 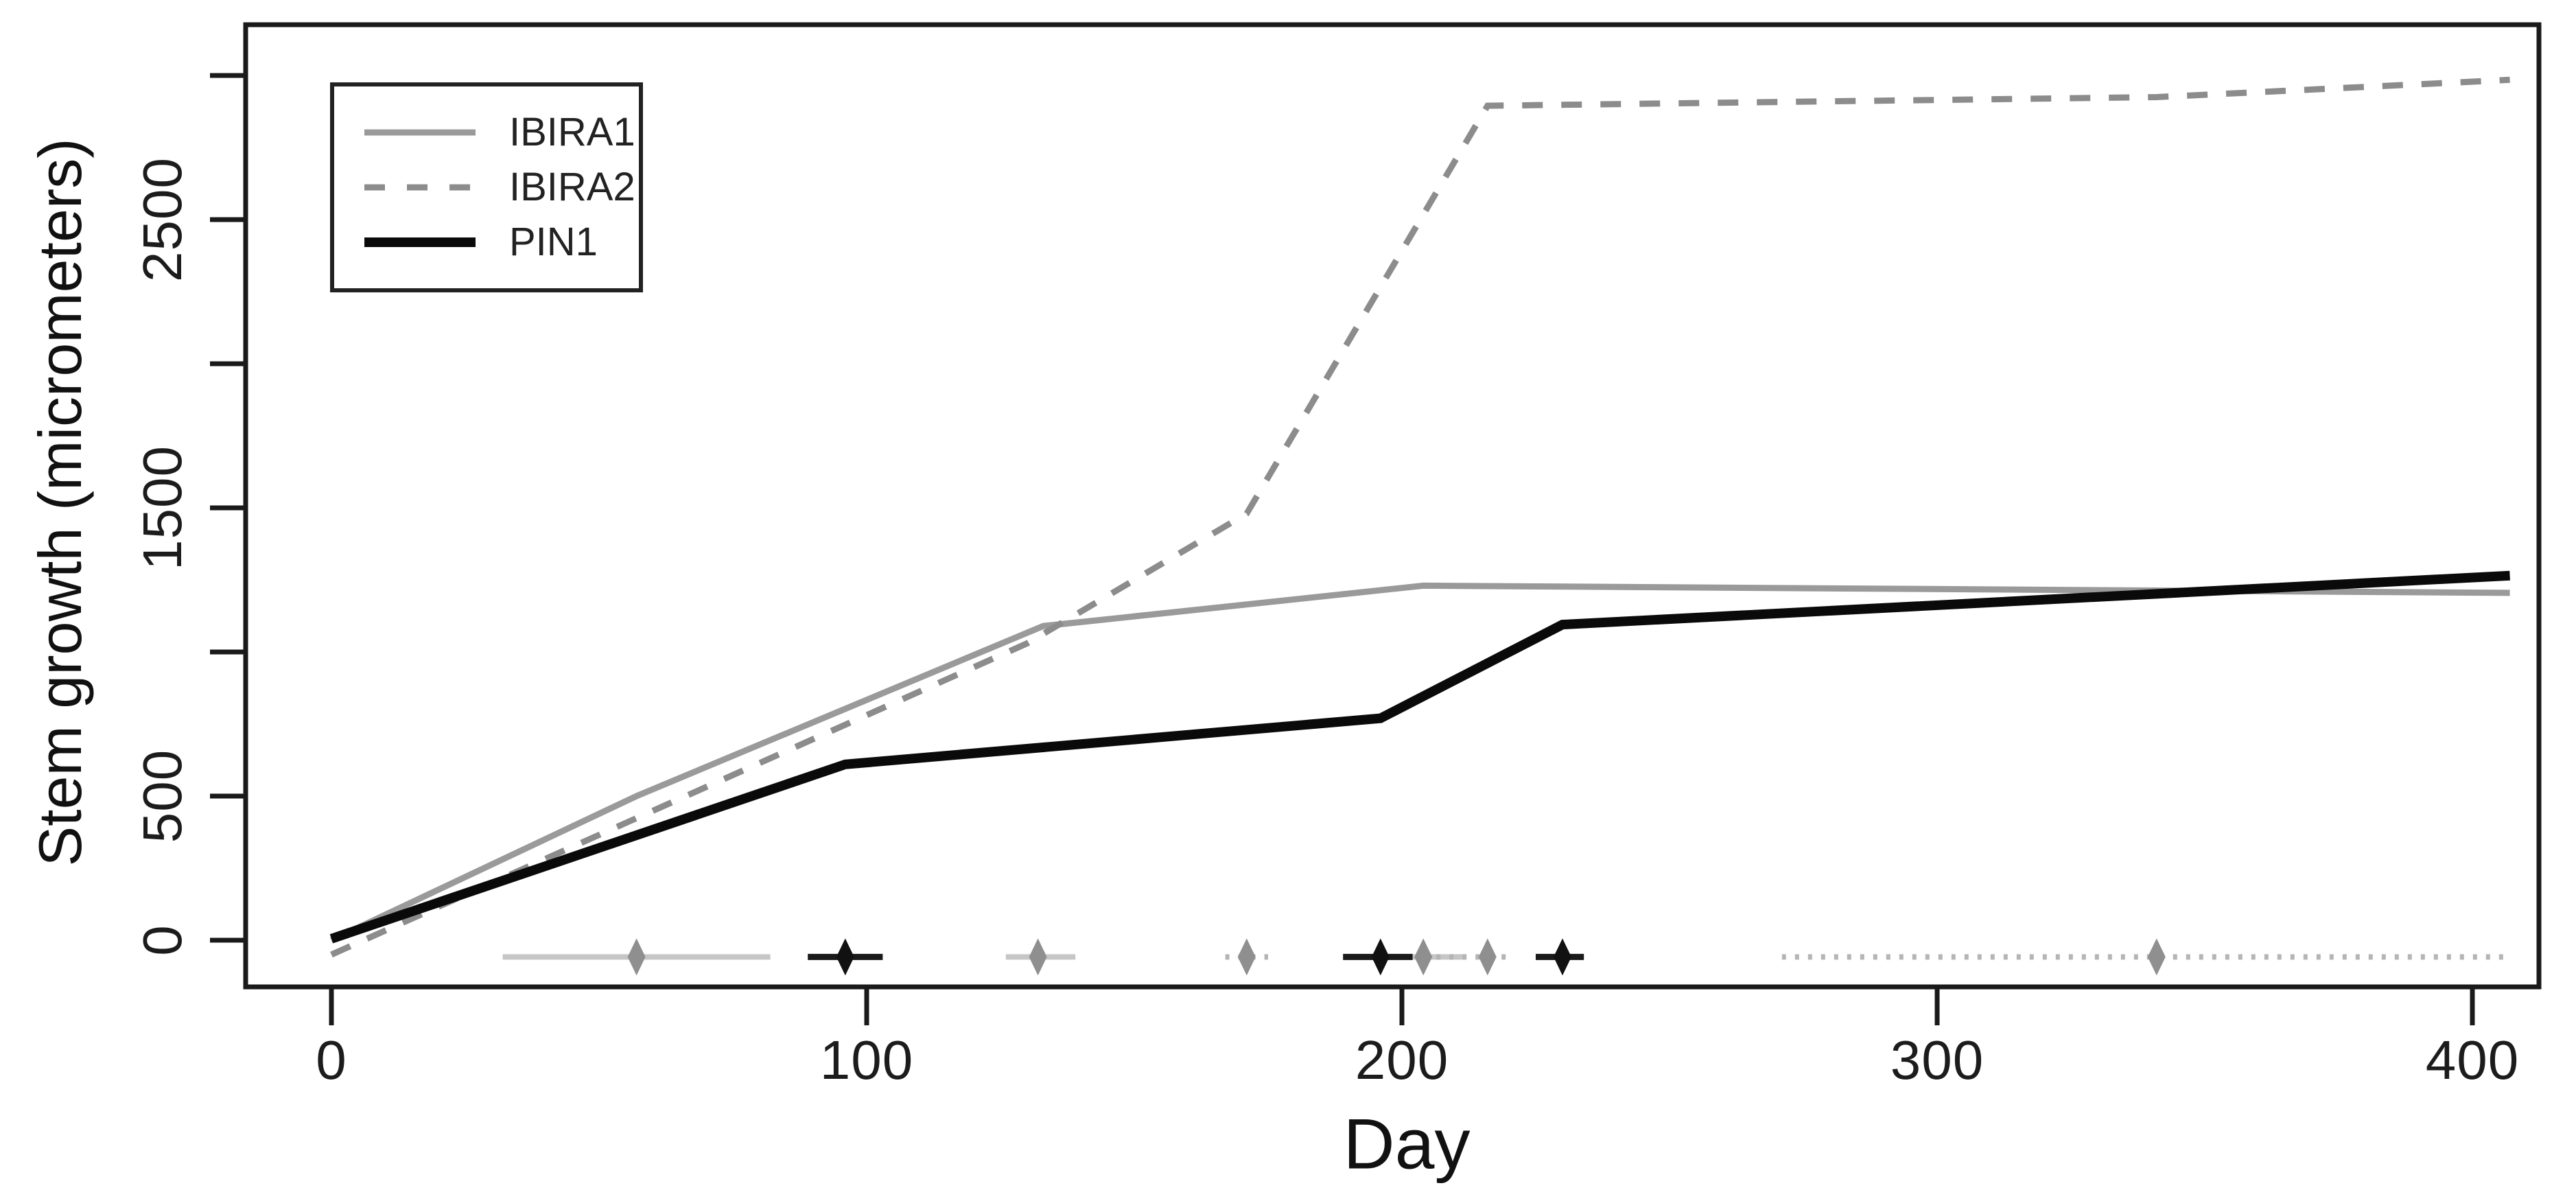 I want to click on legend-box: IBIRA1 IBIRA2 PIN1, so click(x=486, y=187).